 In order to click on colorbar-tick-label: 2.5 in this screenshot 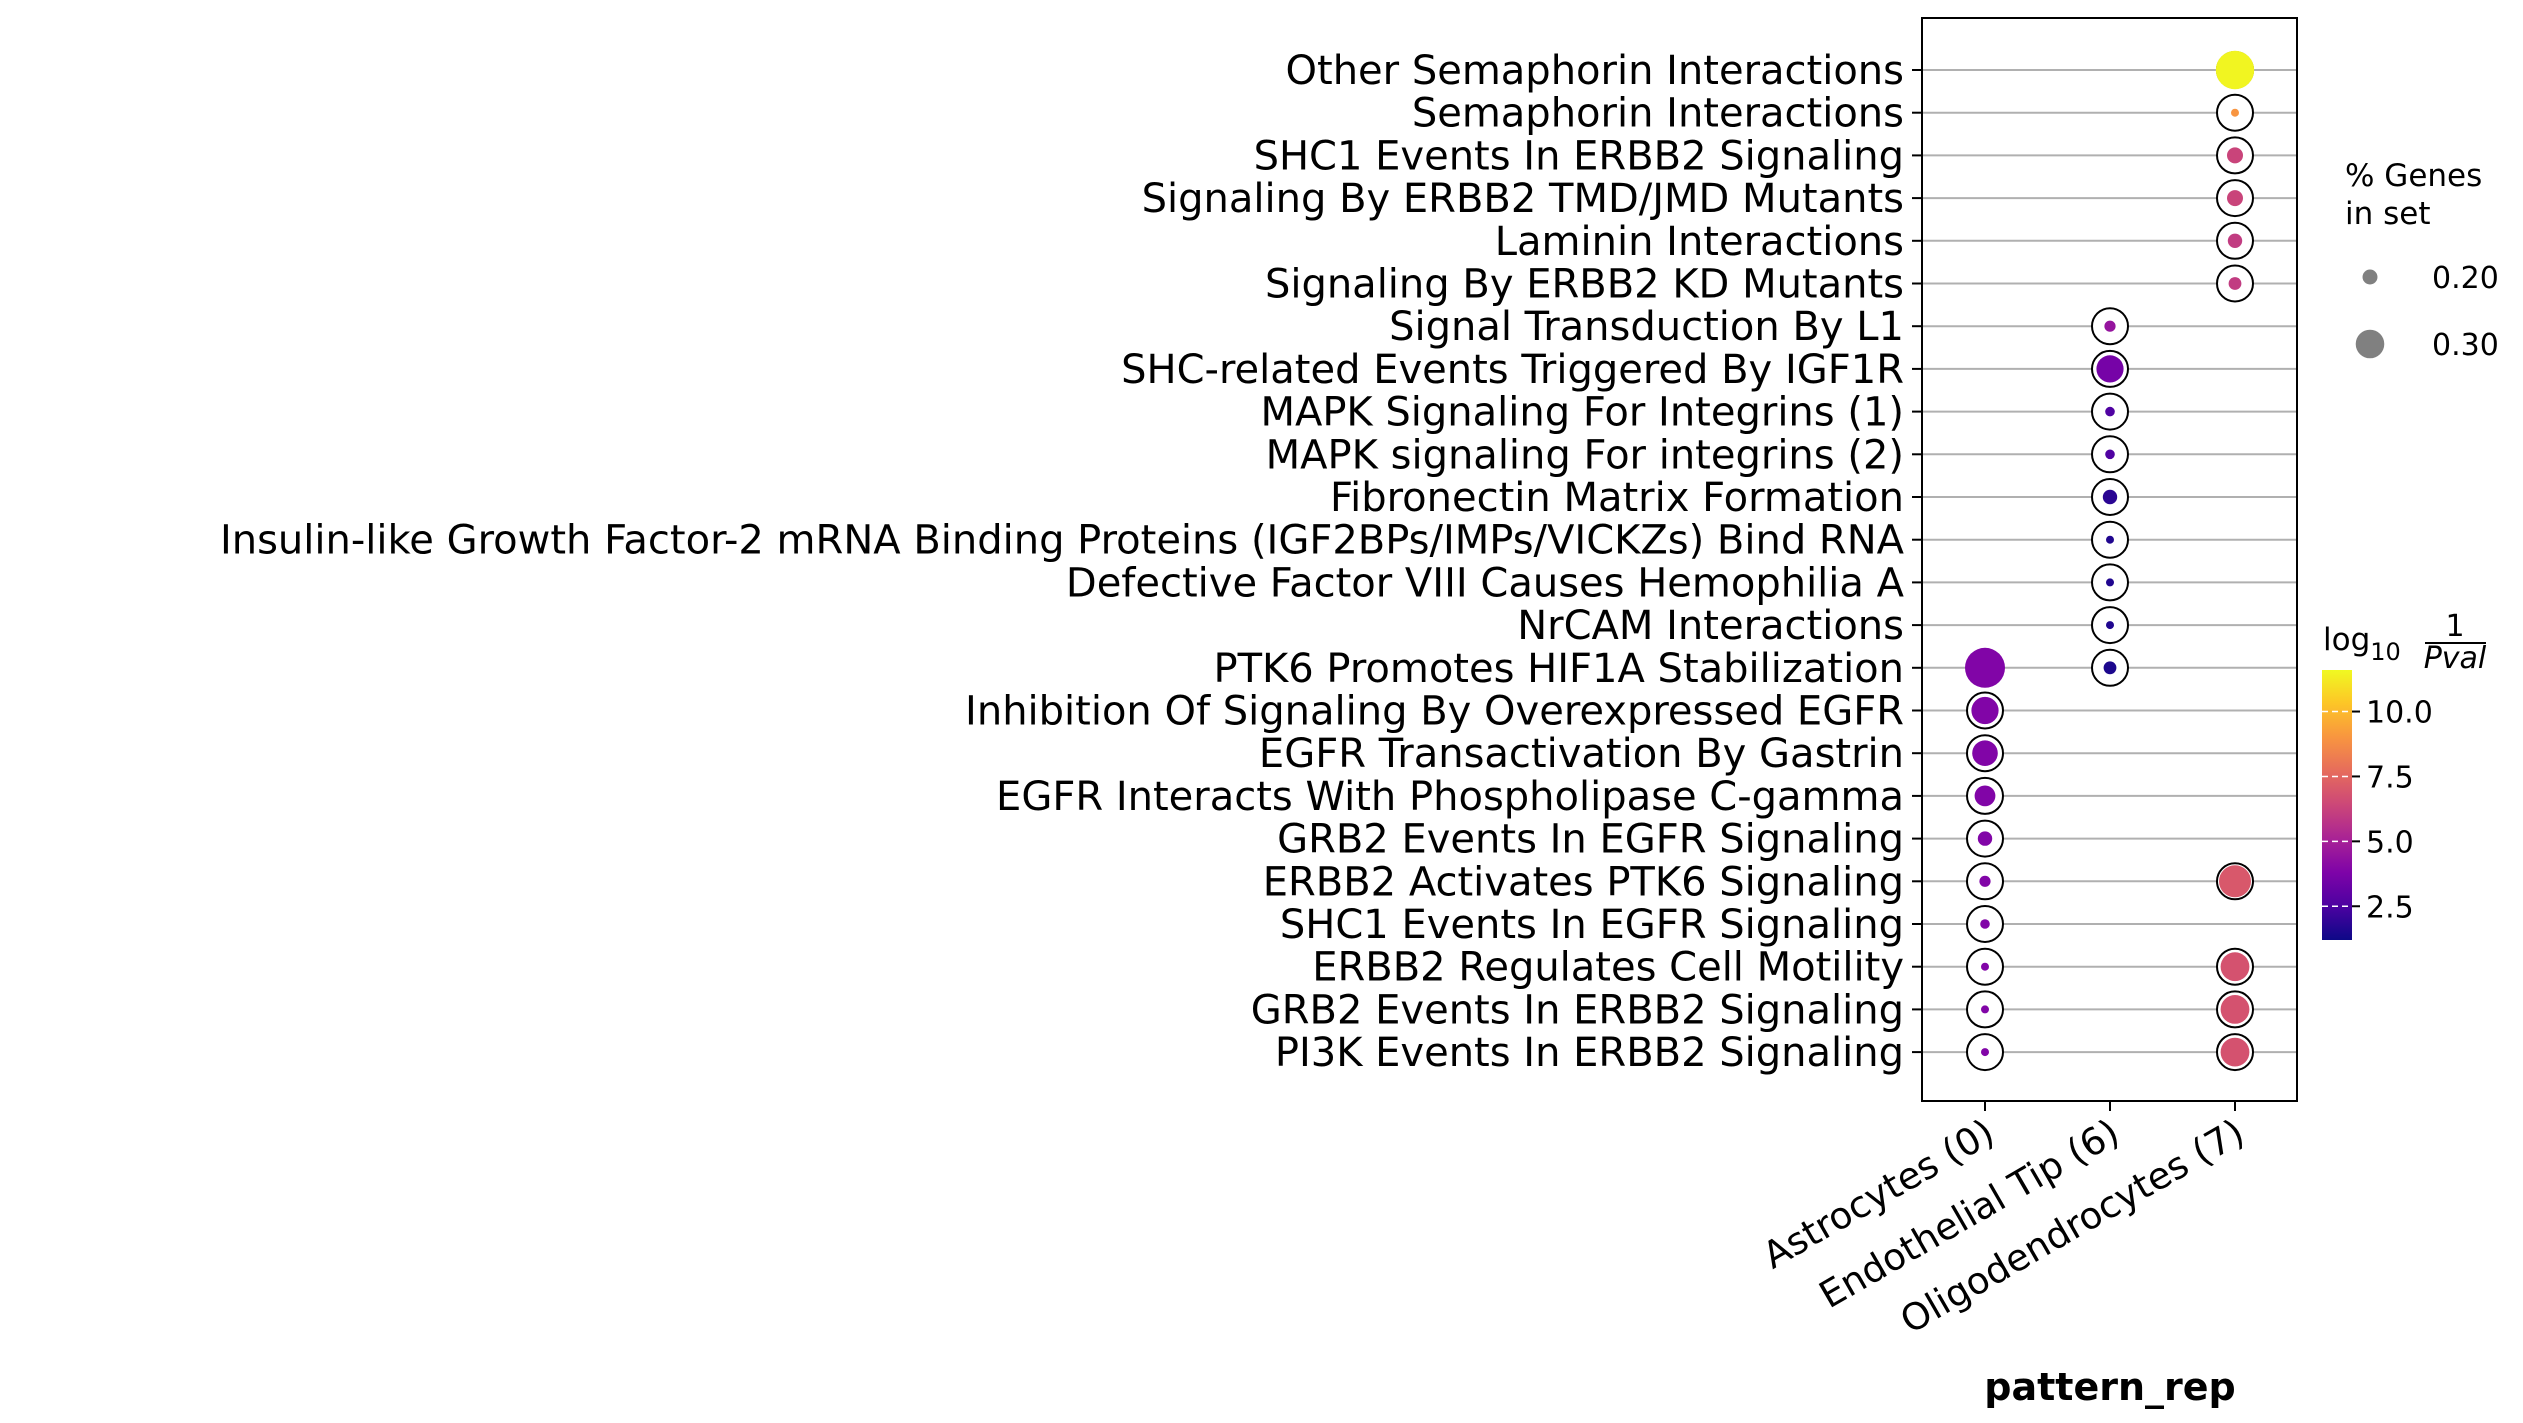, I will do `click(2390, 907)`.